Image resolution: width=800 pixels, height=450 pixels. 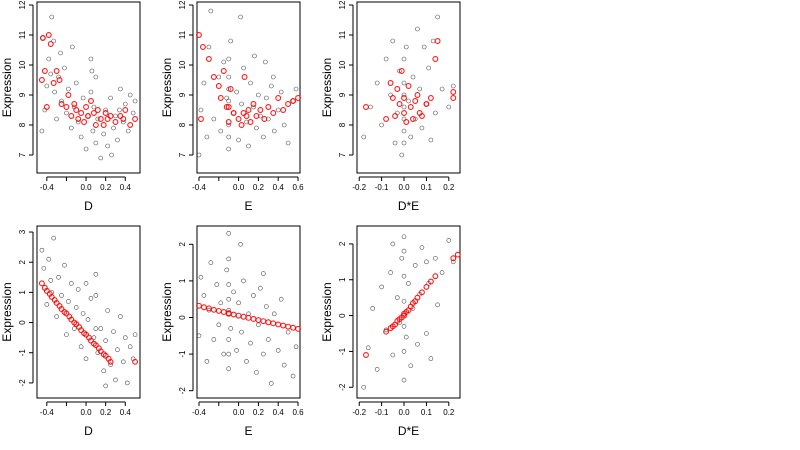 What do you see at coordinates (342, 34) in the screenshot?
I see `y-tick-label: 11` at bounding box center [342, 34].